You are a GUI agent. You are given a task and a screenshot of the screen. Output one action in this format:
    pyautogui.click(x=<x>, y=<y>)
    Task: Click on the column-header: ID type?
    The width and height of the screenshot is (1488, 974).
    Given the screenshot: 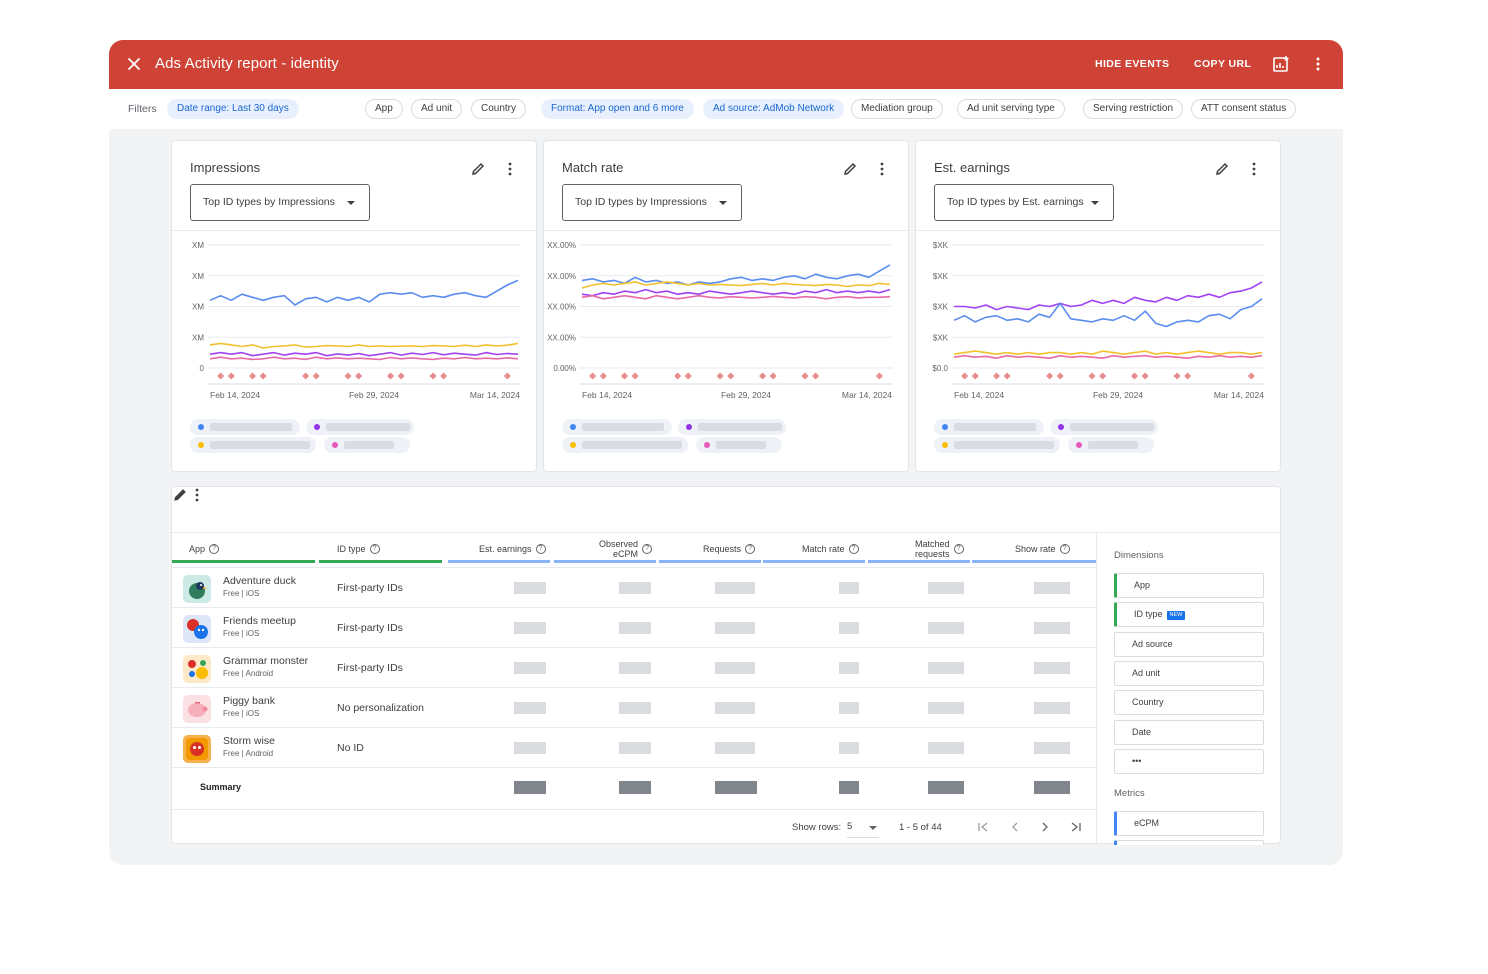 What is the action you would take?
    pyautogui.click(x=358, y=549)
    